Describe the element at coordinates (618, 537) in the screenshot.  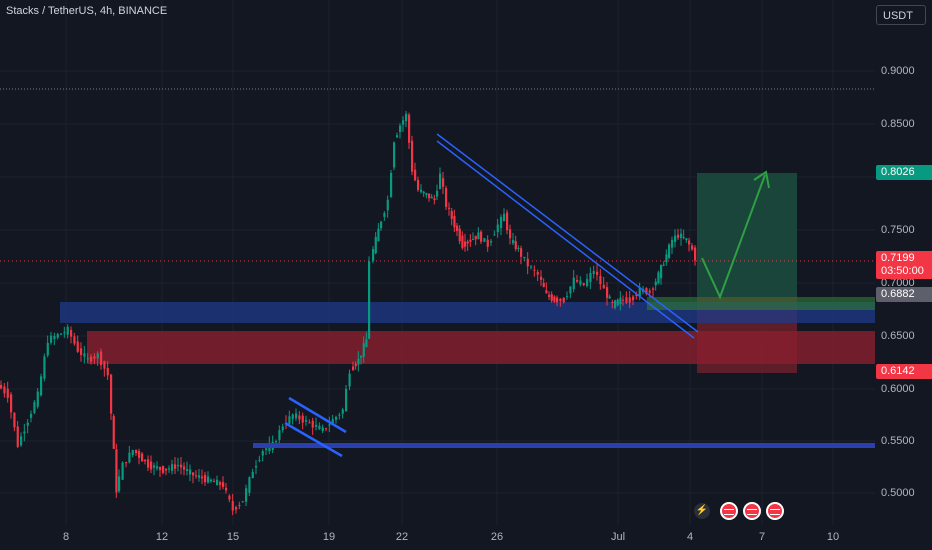
I see `time-tick: Jul` at that location.